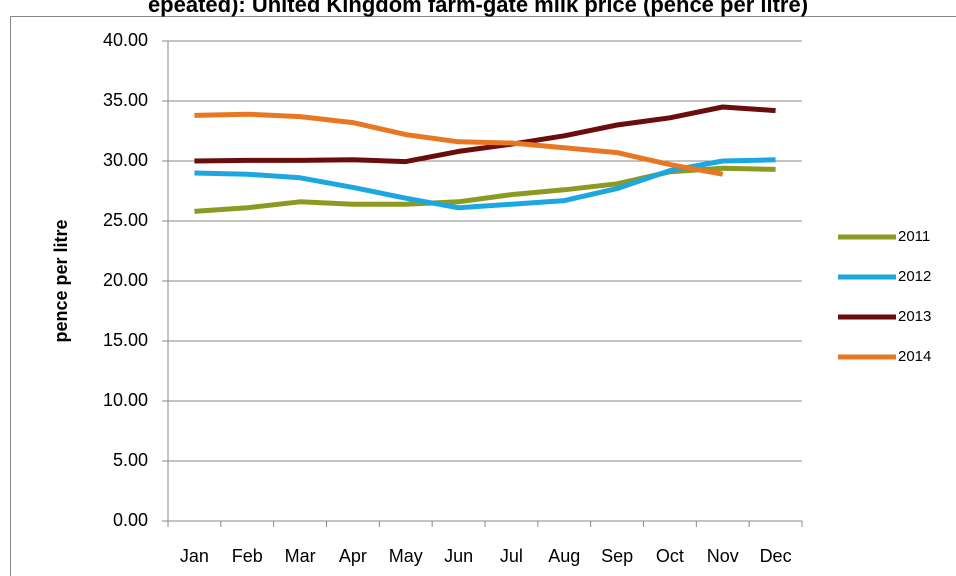  What do you see at coordinates (458, 556) in the screenshot?
I see `x-tick-label: Jun` at bounding box center [458, 556].